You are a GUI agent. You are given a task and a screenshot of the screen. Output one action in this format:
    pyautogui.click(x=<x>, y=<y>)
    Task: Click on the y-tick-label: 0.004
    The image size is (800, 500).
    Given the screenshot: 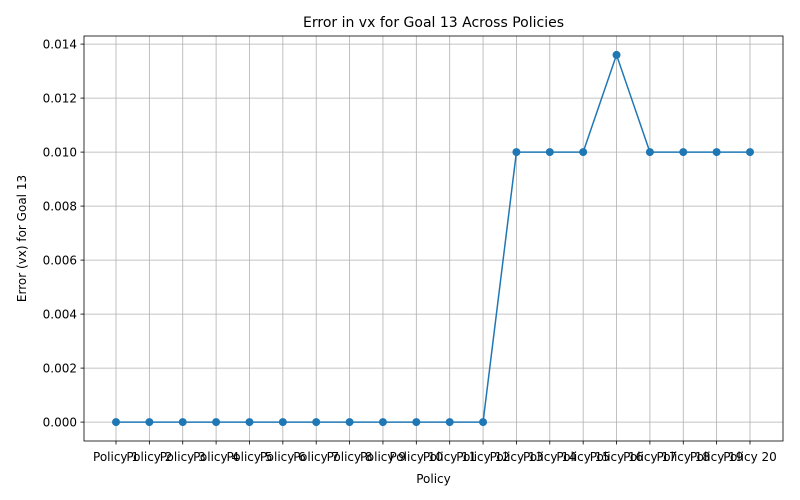 What is the action you would take?
    pyautogui.click(x=60, y=314)
    